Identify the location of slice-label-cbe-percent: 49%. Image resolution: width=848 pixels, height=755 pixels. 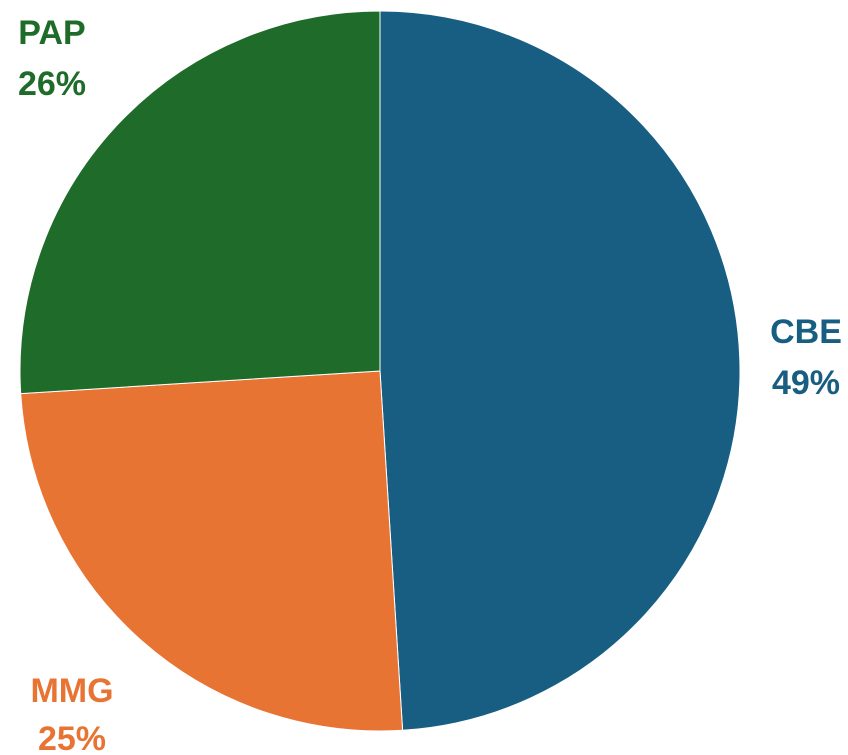
(806, 383).